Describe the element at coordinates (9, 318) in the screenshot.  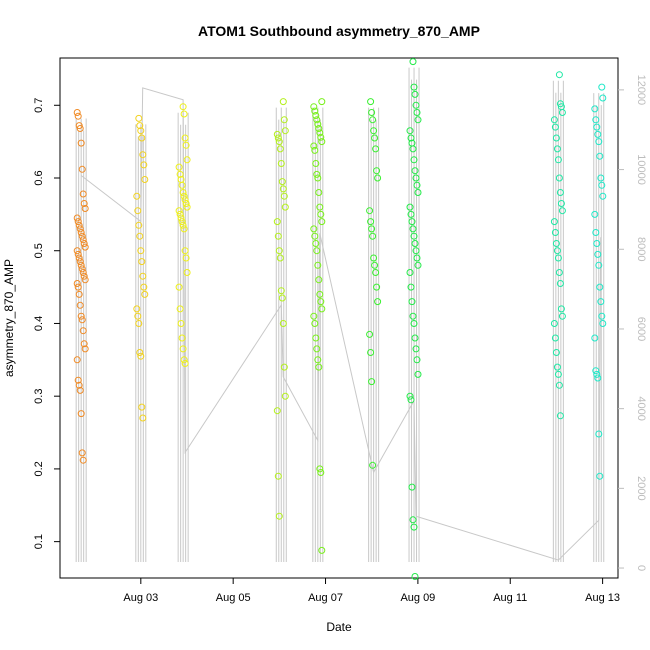
I see `y-axis-label: asymmetry_870_AMP` at that location.